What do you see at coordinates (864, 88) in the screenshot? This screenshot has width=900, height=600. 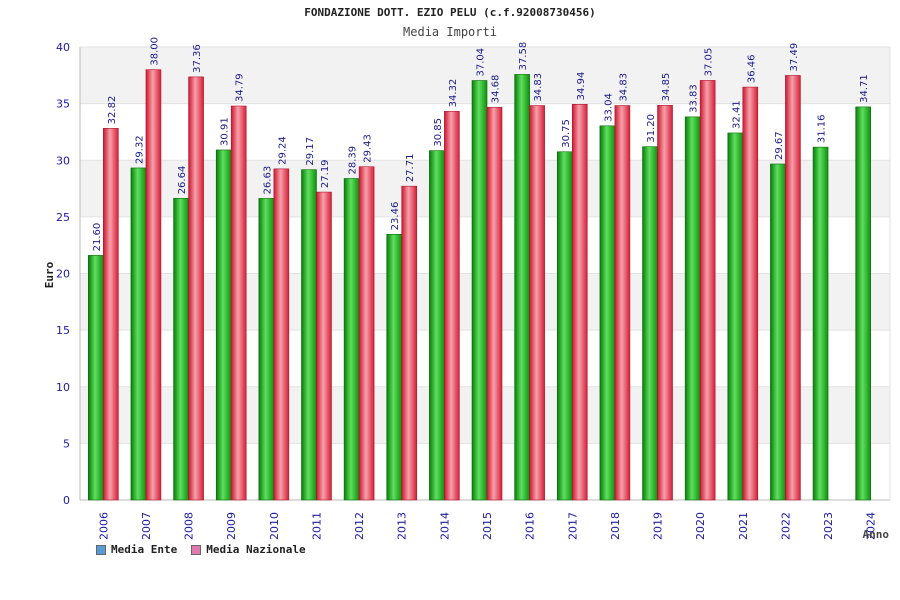 I see `data-label: 34.71` at bounding box center [864, 88].